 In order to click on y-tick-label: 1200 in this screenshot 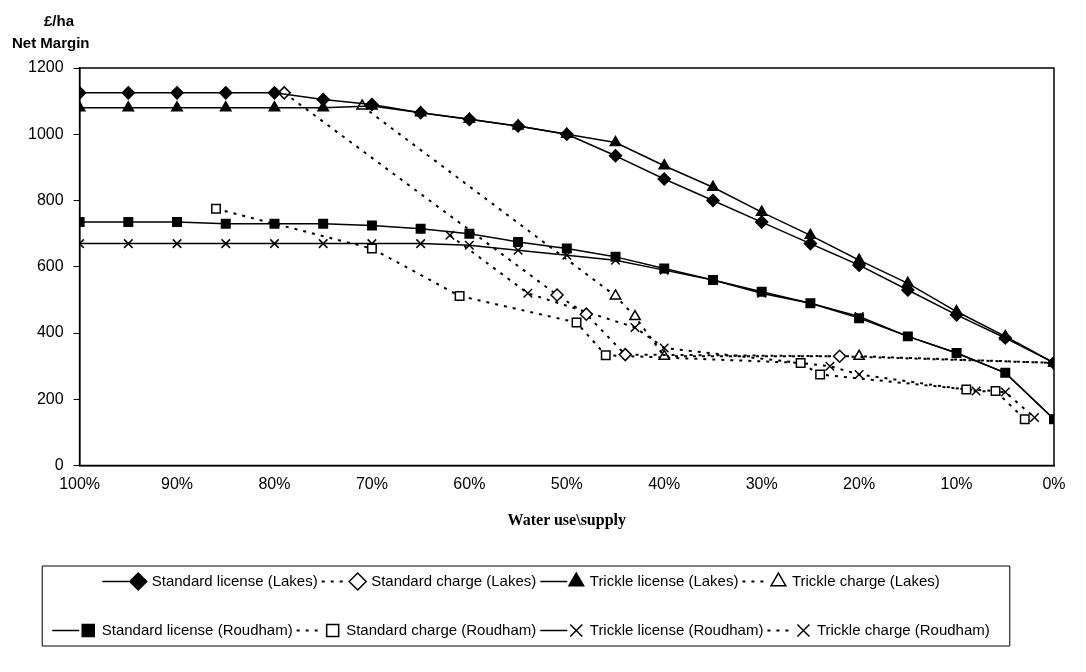, I will do `click(46, 67)`.